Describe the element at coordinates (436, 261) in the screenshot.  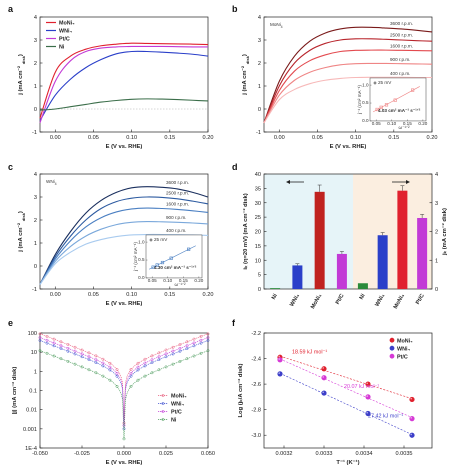
I see `right-y-tick-label: 1` at that location.